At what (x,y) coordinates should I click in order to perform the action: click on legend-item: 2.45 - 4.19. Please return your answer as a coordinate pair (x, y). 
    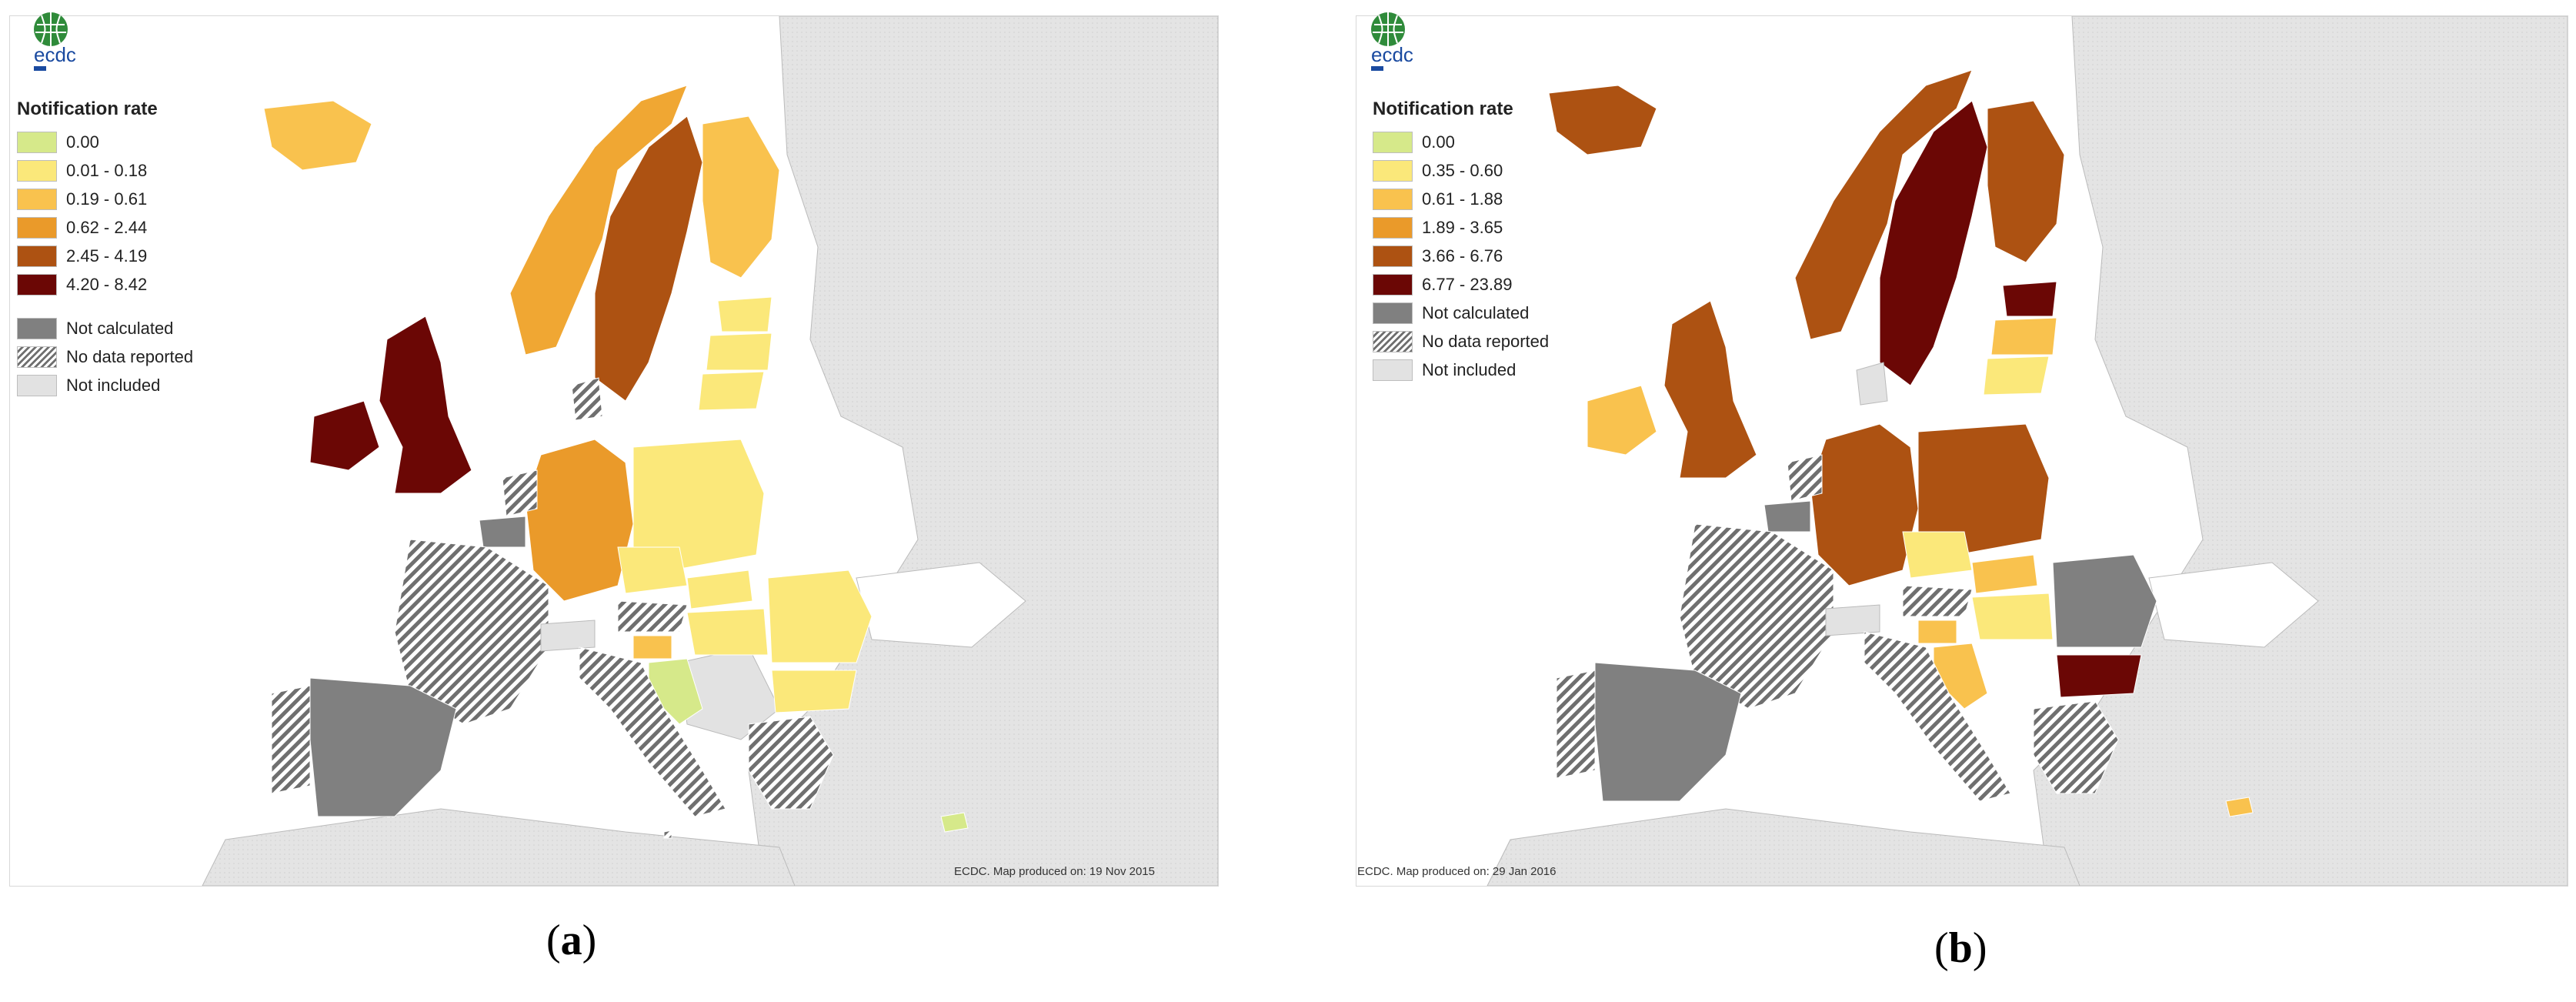
    Looking at the image, I should click on (105, 256).